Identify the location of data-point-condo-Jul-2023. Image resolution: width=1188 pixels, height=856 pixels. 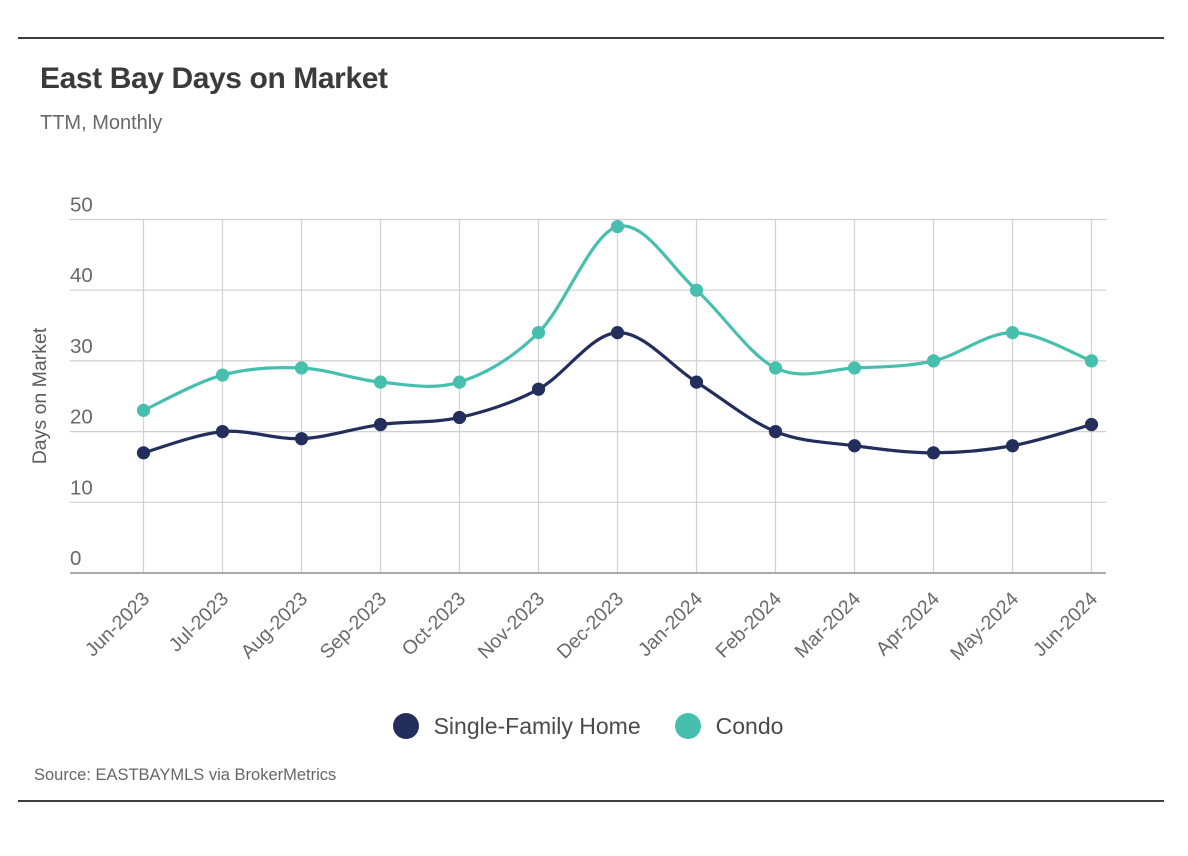
(222, 375).